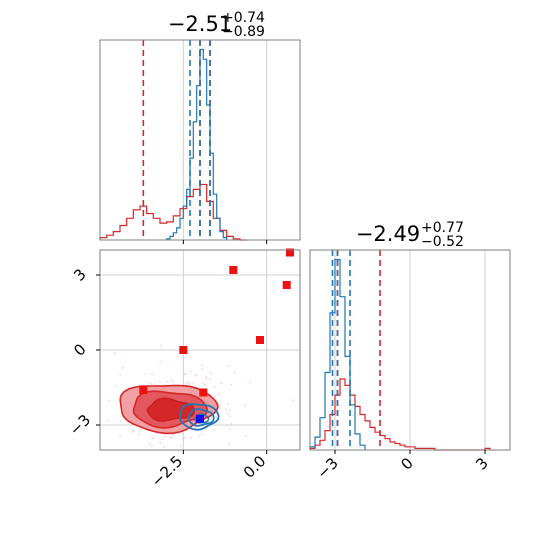 This screenshot has width=550, height=550. Describe the element at coordinates (169, 409) in the screenshot. I see `density-contours` at that location.